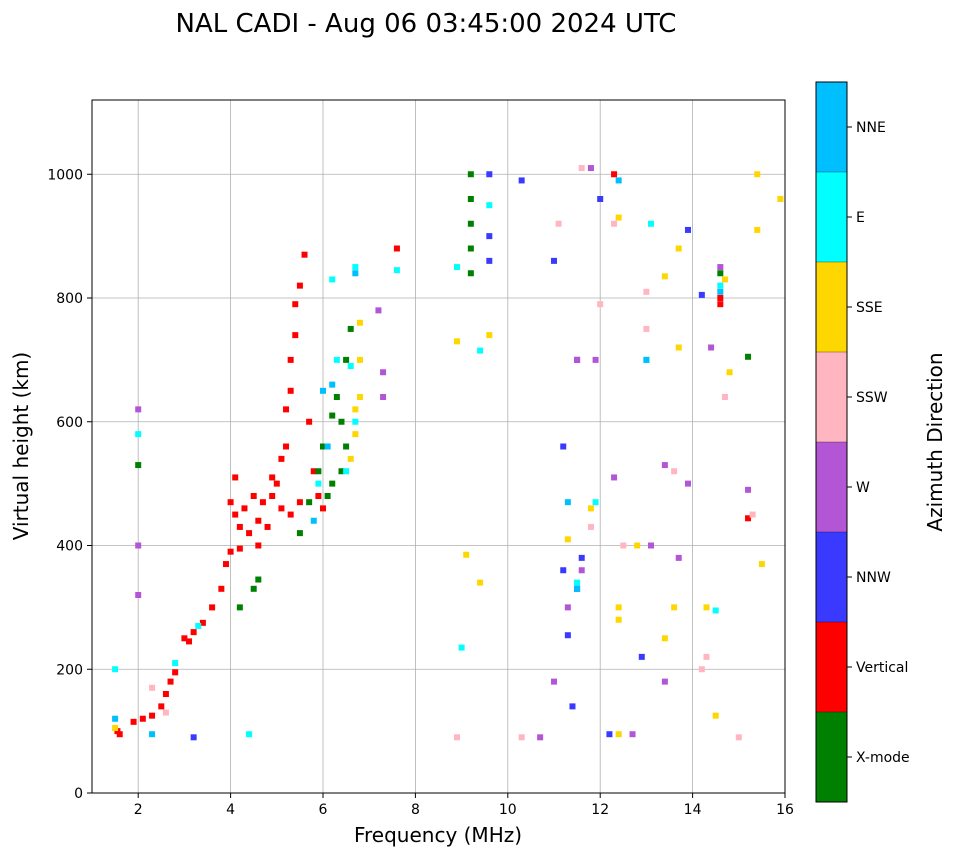  Describe the element at coordinates (69, 670) in the screenshot. I see `y-tick-label: 200` at that location.